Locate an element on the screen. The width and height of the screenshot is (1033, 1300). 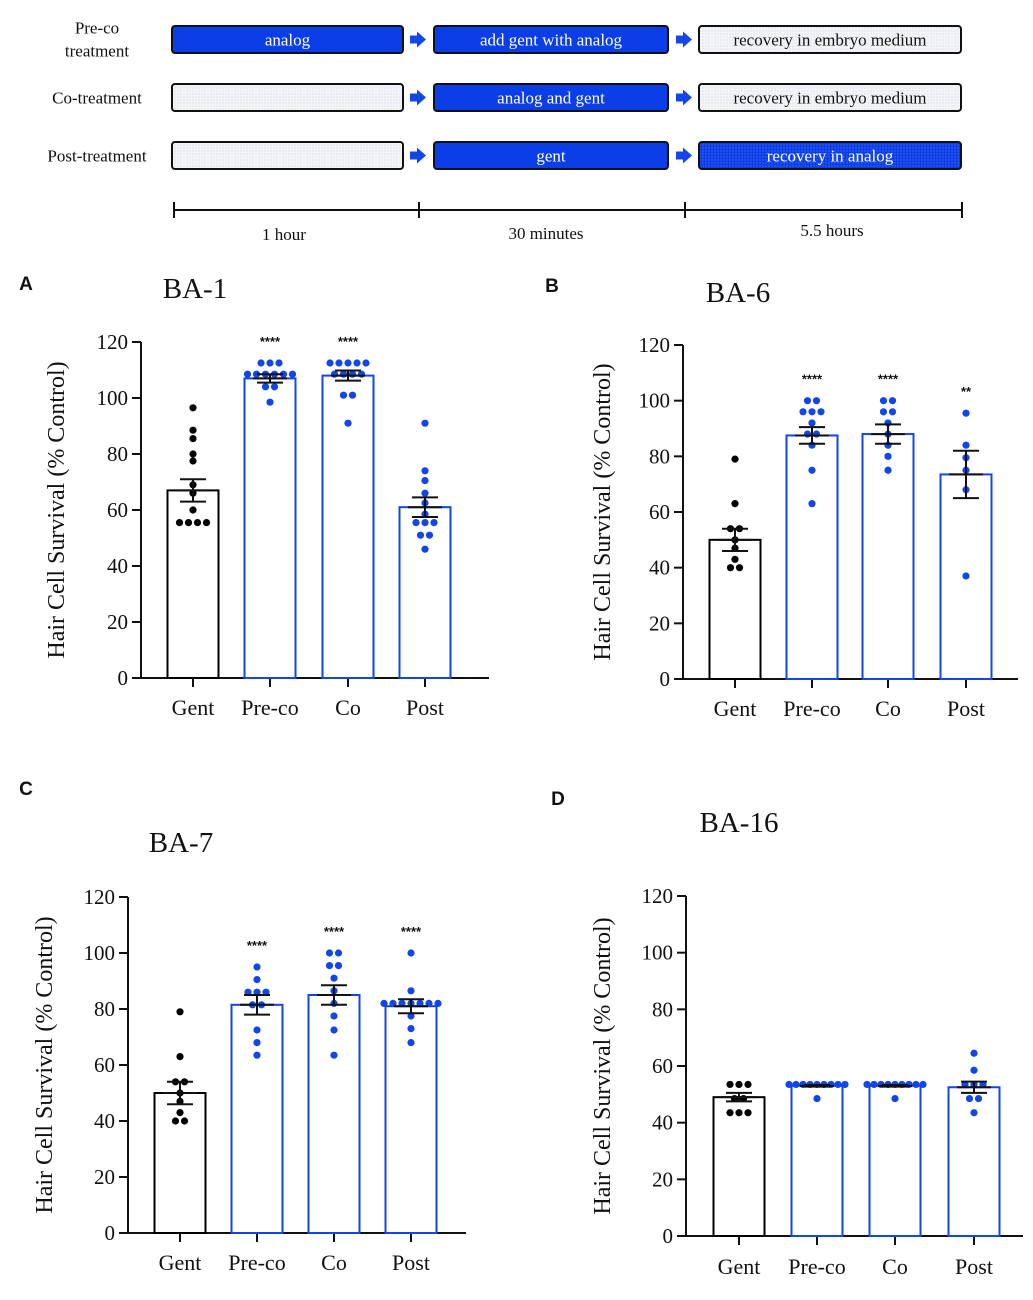
protocol-step-label: analog and gent is located at coordinates (551, 98).